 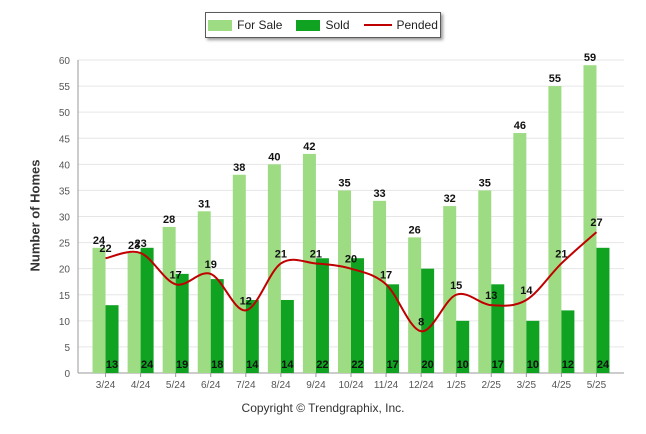 I want to click on for-sale-data-label: 59, so click(x=590, y=58).